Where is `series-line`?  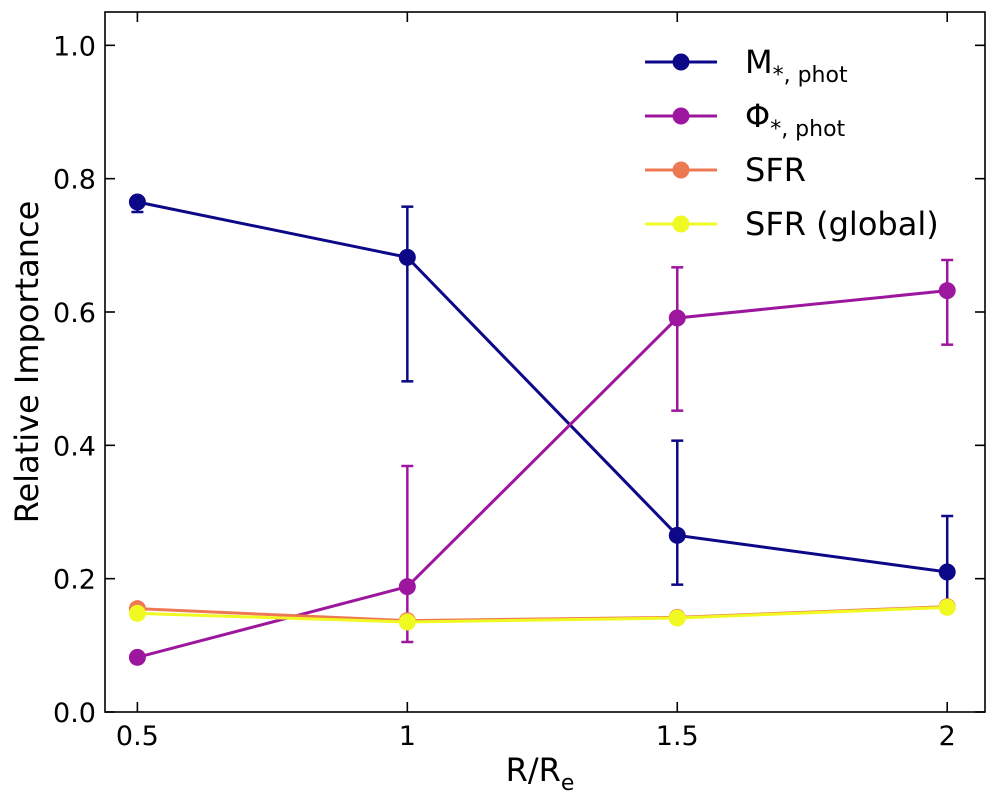 series-line is located at coordinates (542, 614).